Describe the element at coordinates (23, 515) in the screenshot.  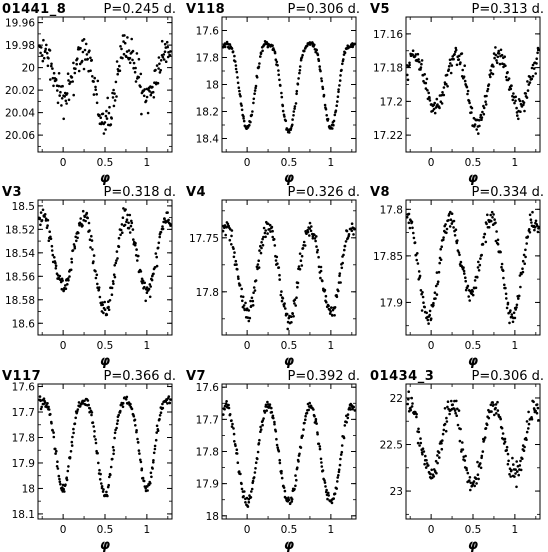
I see `y-tick-label: 18.1` at that location.